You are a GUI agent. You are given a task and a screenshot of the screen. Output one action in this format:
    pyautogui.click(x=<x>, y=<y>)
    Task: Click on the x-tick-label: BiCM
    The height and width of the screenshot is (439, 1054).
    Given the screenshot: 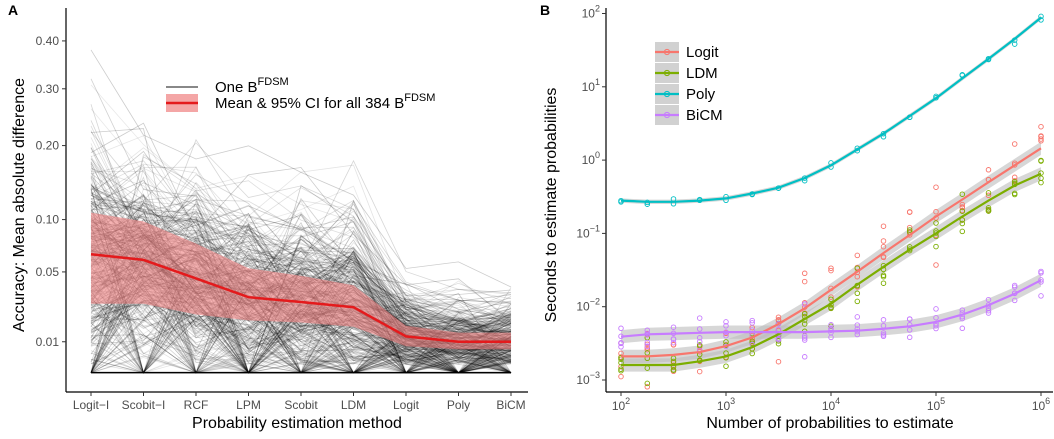 What is the action you would take?
    pyautogui.click(x=510, y=405)
    